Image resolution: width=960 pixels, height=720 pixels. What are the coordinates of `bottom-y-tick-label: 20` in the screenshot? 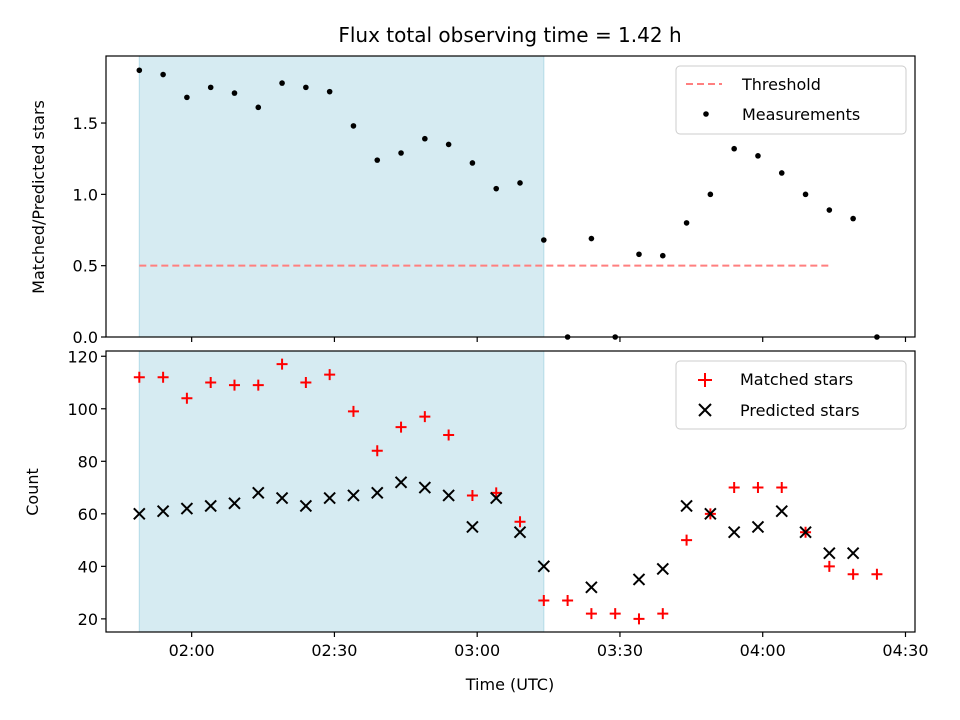 It's located at (88, 619).